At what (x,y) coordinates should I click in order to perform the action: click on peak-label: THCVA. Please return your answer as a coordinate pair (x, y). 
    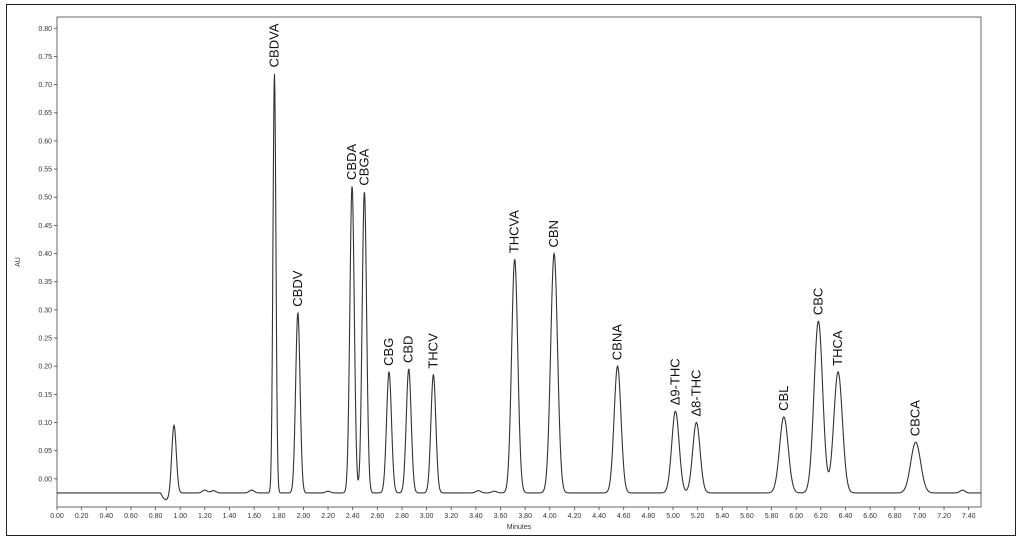
    Looking at the image, I should click on (514, 231).